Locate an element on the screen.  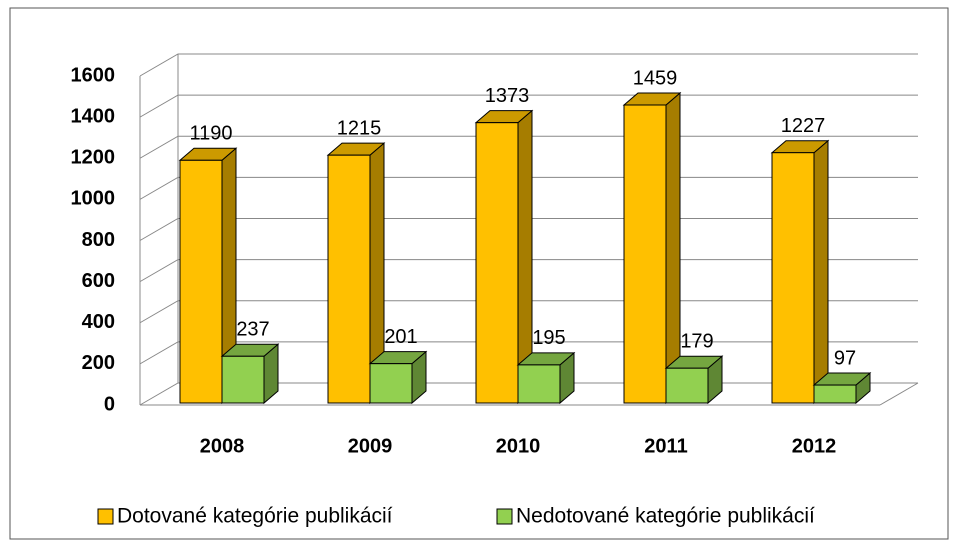
y-tick-label: 1200 is located at coordinates (93, 158).